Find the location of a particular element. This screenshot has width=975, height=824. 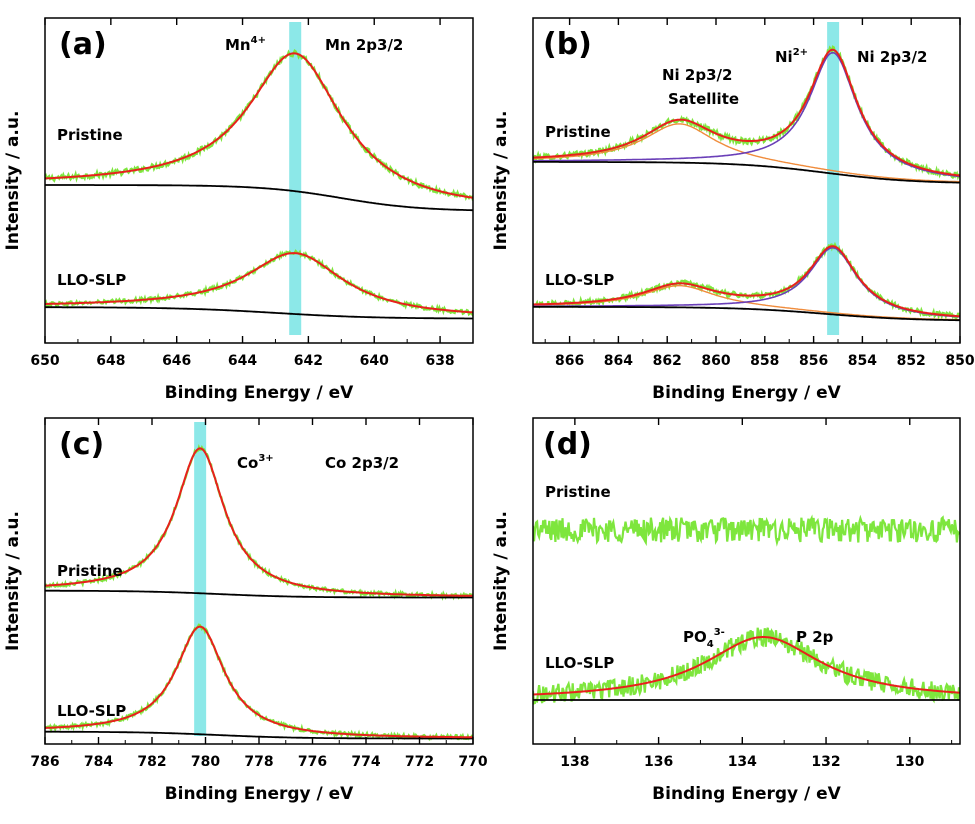

annotation-peak-label: Ni 2p3/2 is located at coordinates (892, 57).